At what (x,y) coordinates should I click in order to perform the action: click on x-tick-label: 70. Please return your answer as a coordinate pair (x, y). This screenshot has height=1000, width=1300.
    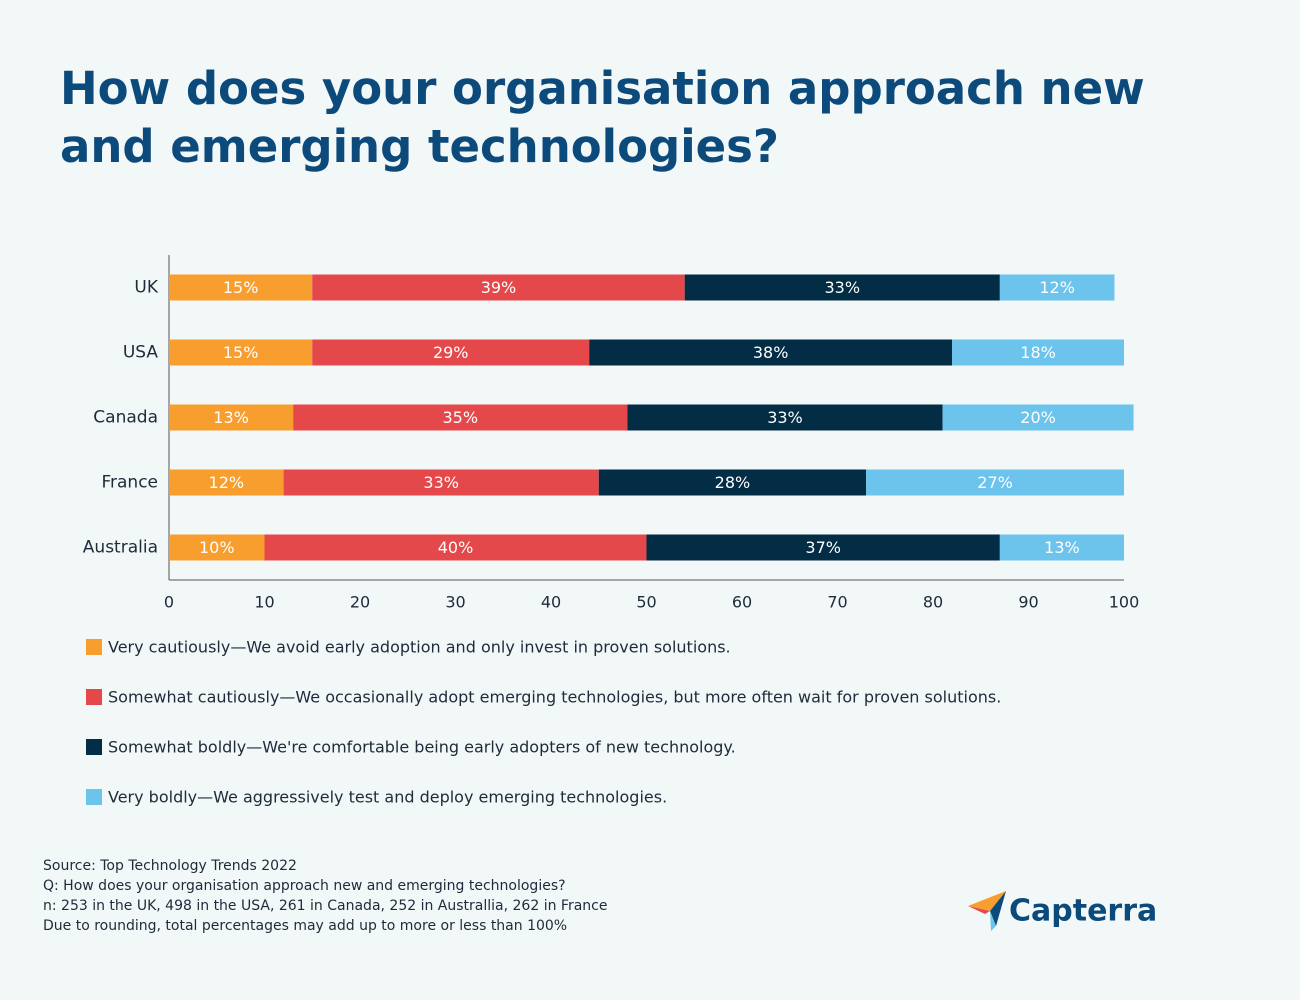
    Looking at the image, I should click on (837, 602).